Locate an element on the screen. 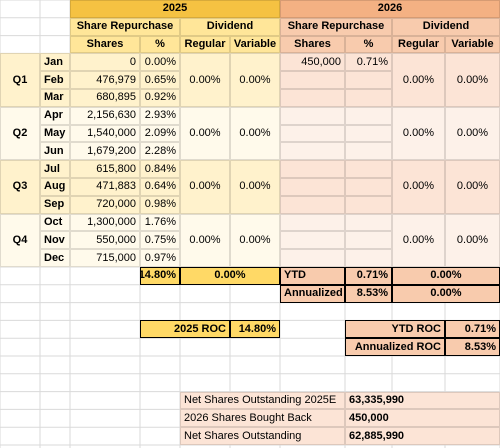 The image size is (500, 448). roc-label: 2025 ROC is located at coordinates (185, 329).